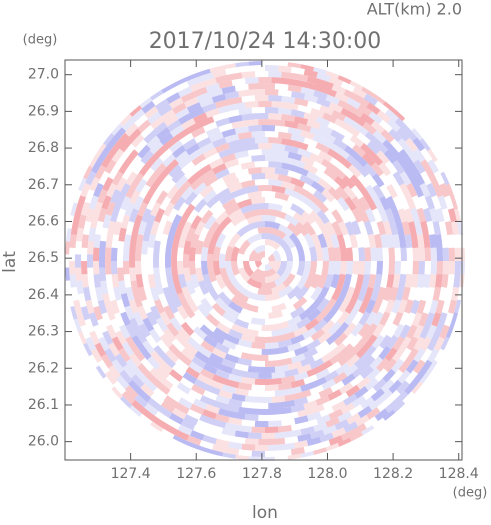  Describe the element at coordinates (265, 41) in the screenshot. I see `chart-title: 2017/10/24 14:30:00` at that location.